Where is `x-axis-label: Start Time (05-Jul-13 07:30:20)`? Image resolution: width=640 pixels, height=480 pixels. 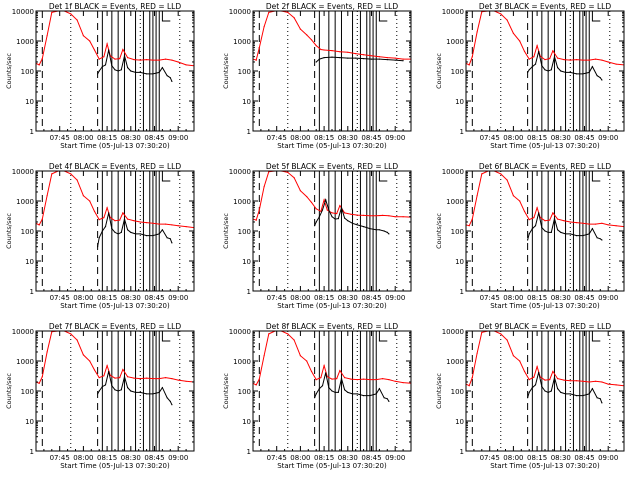 x-axis-label: Start Time (05-Jul-13 07:30:20) is located at coordinates (332, 146).